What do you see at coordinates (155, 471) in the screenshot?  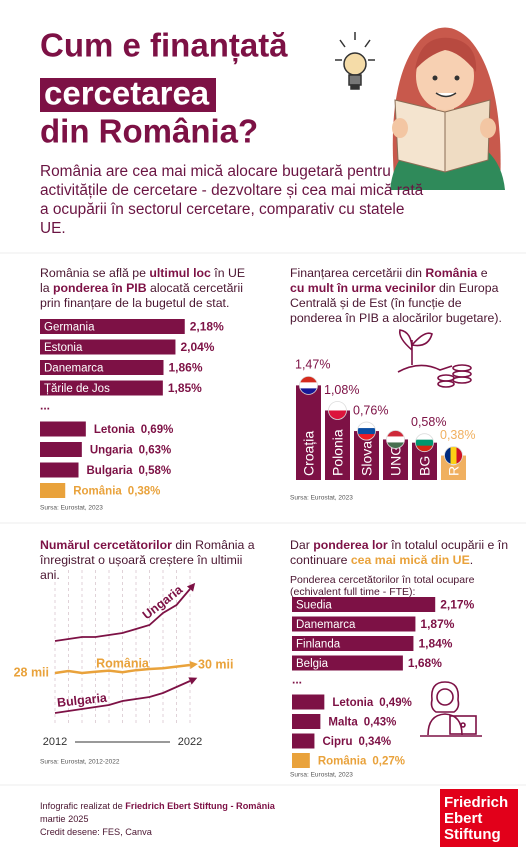 I see `value-label: 0,58%` at bounding box center [155, 471].